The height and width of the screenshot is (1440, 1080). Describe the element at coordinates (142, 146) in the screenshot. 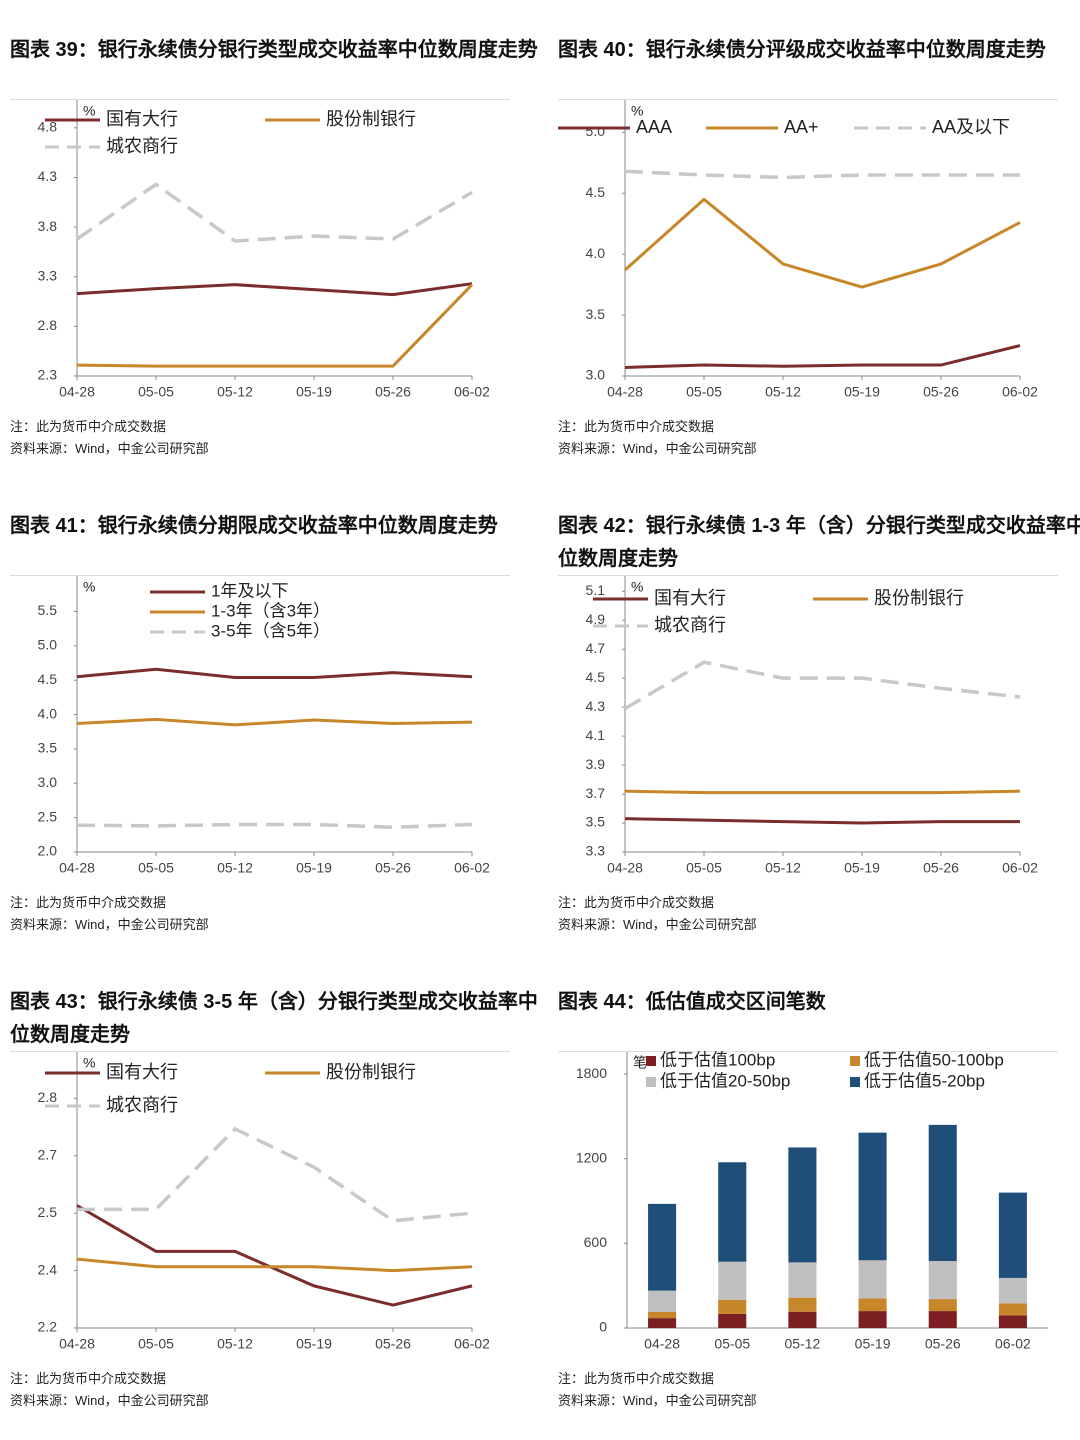

I see `legend-label: 城农商行` at that location.